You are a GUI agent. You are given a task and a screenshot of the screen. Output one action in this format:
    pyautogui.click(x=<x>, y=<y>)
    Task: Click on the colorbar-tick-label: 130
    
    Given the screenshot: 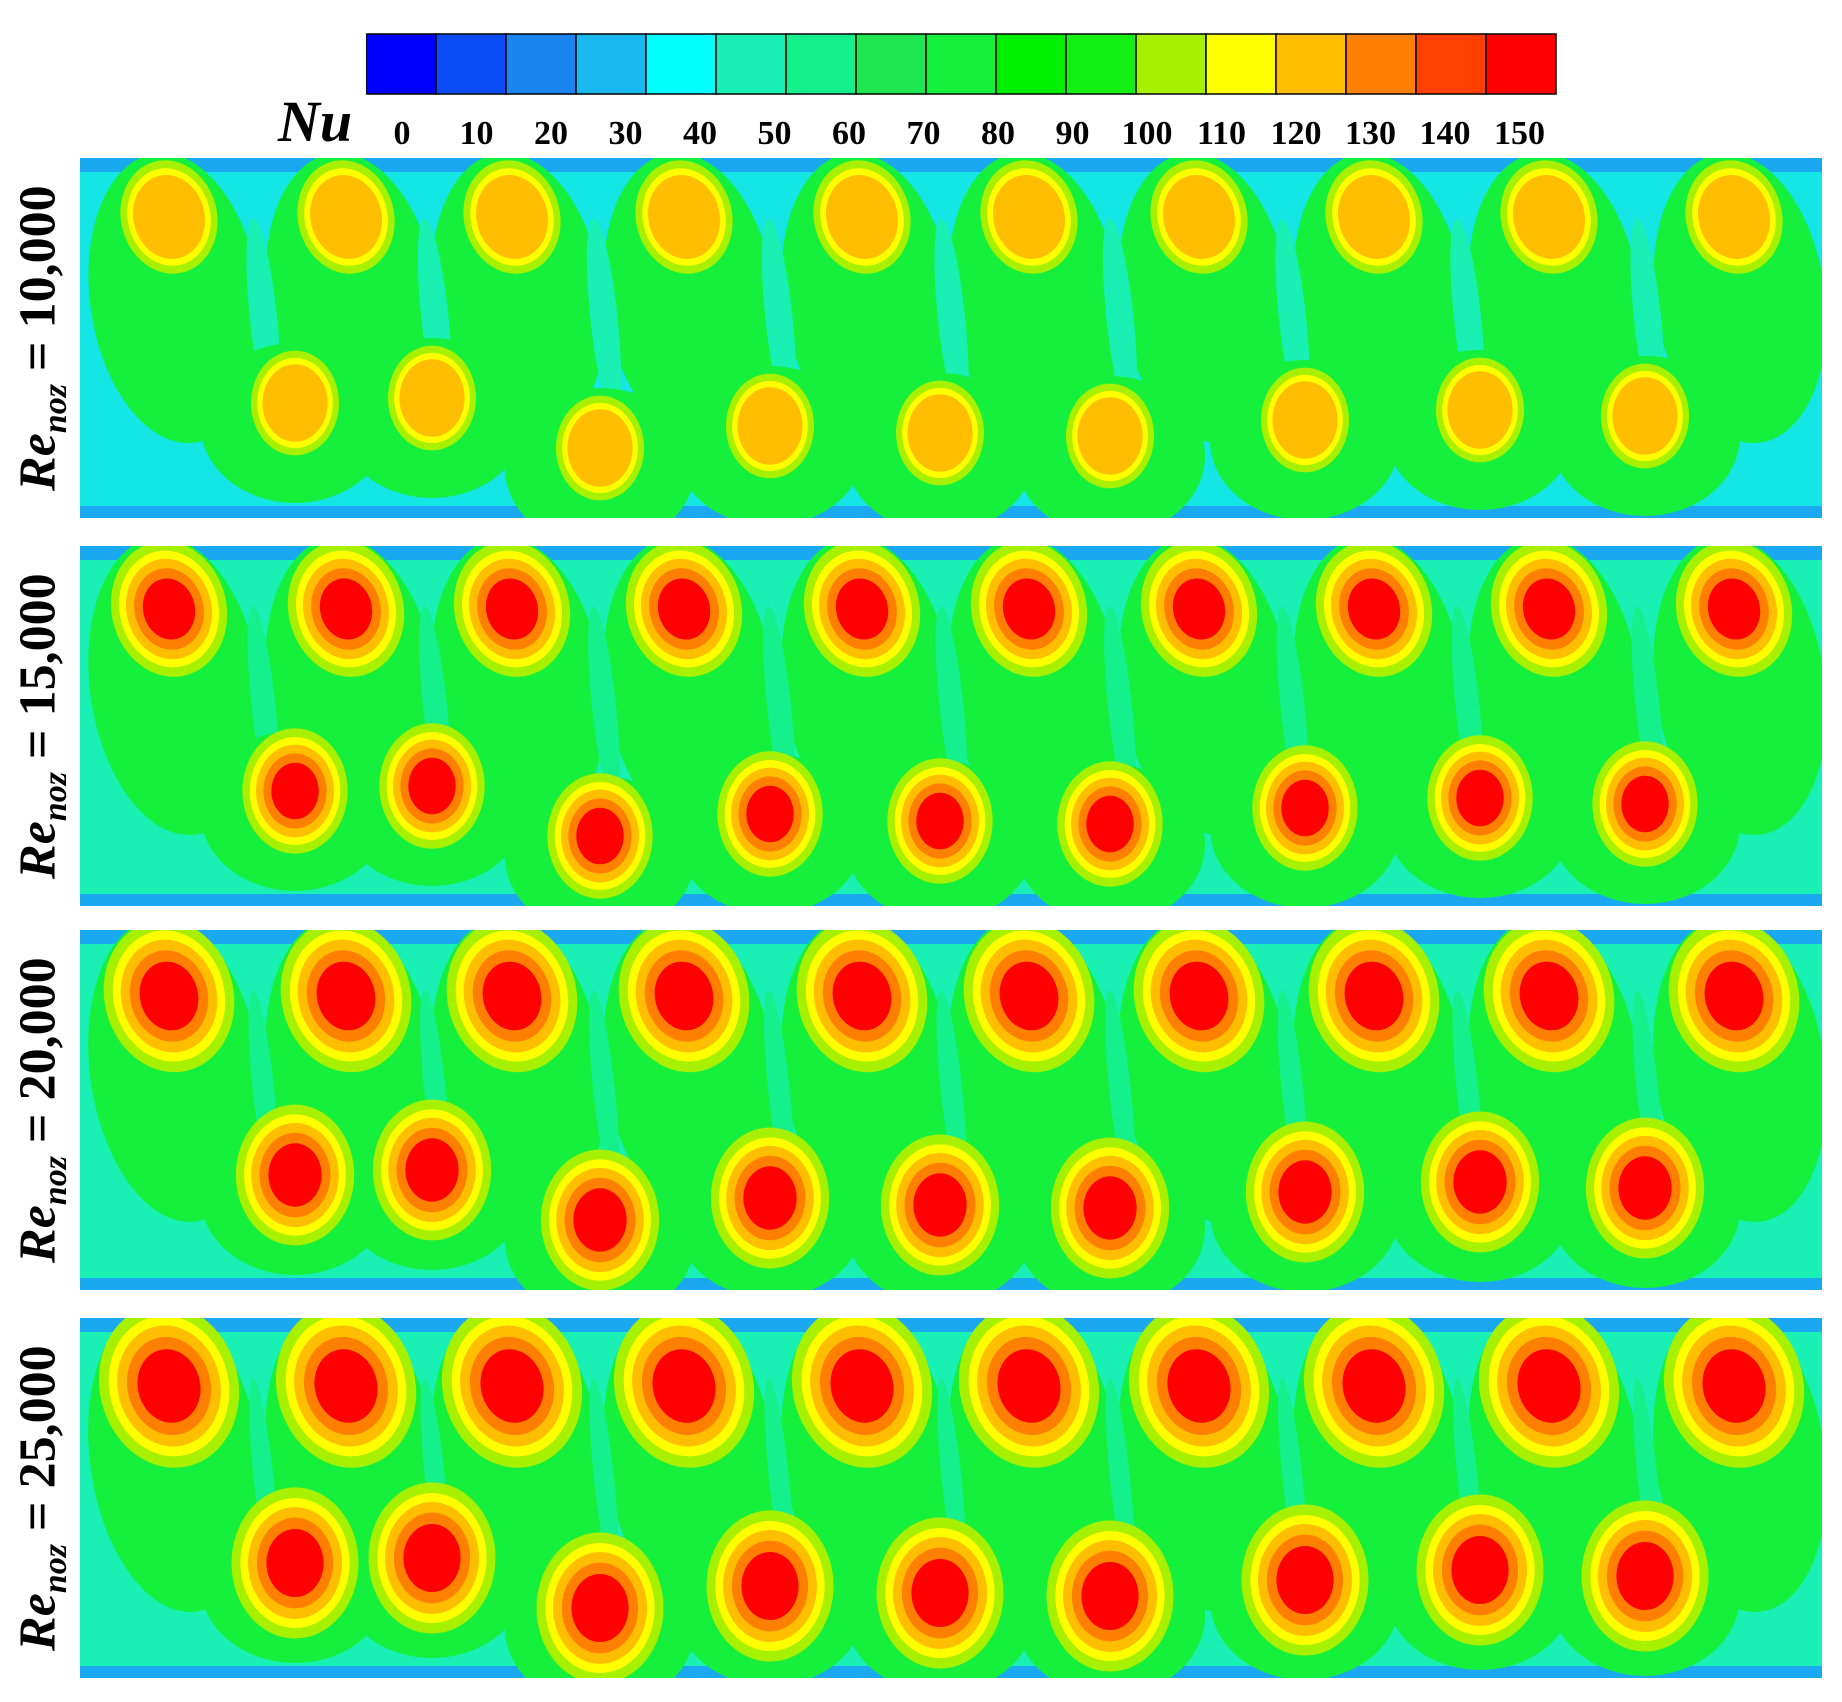 What is the action you would take?
    pyautogui.click(x=1370, y=133)
    